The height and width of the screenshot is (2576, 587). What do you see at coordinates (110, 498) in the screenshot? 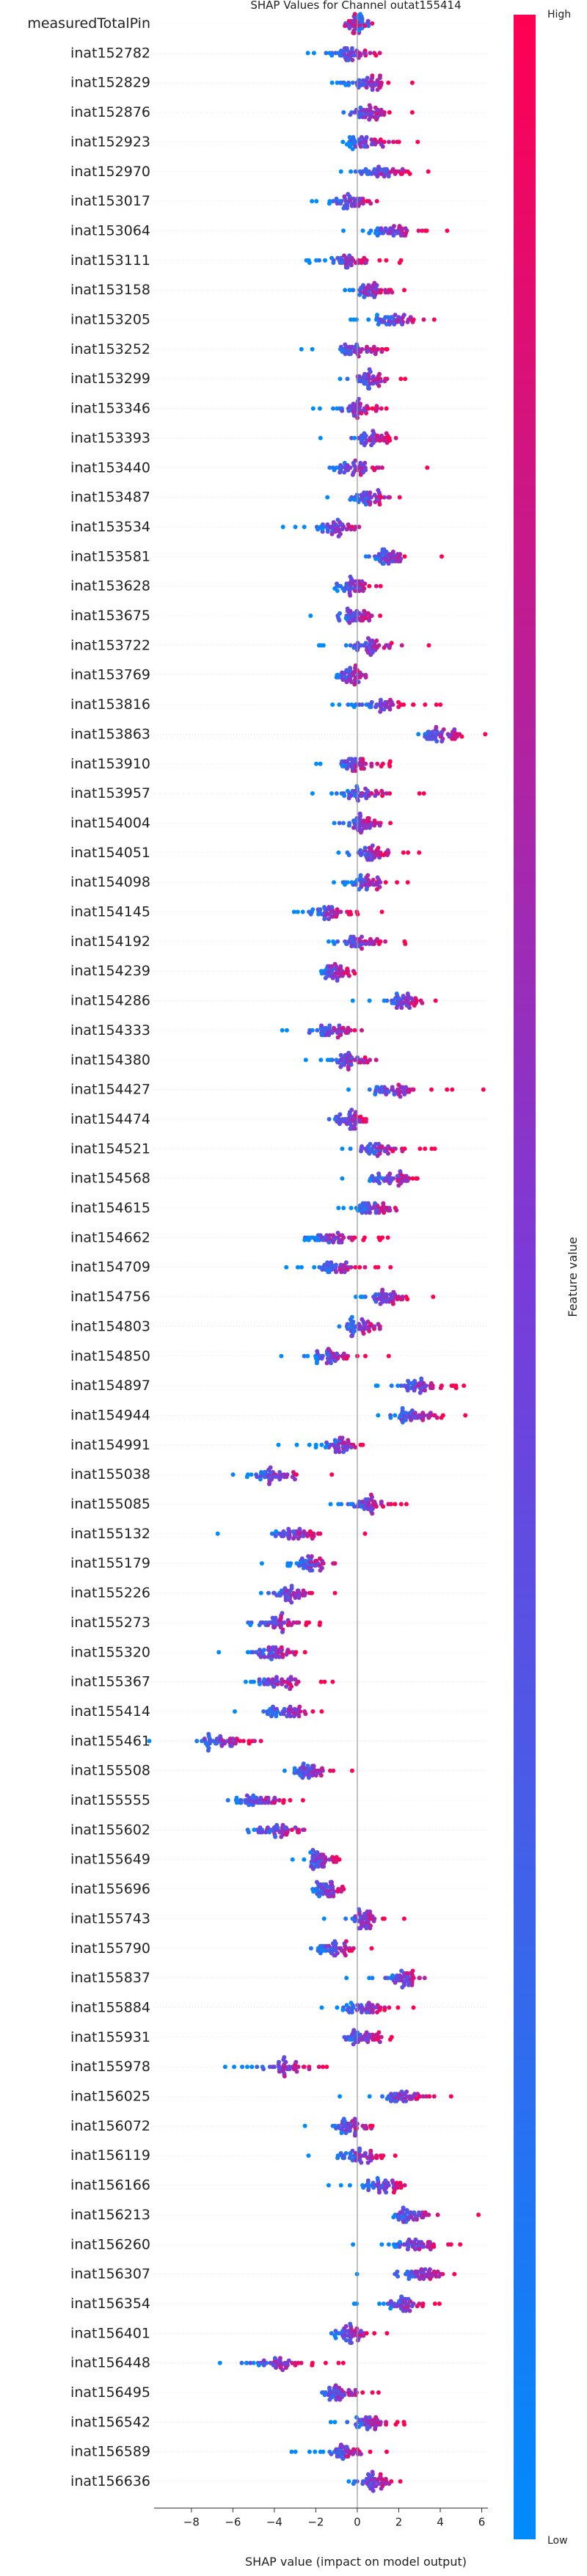
I see `feature-label: inat153487` at bounding box center [110, 498].